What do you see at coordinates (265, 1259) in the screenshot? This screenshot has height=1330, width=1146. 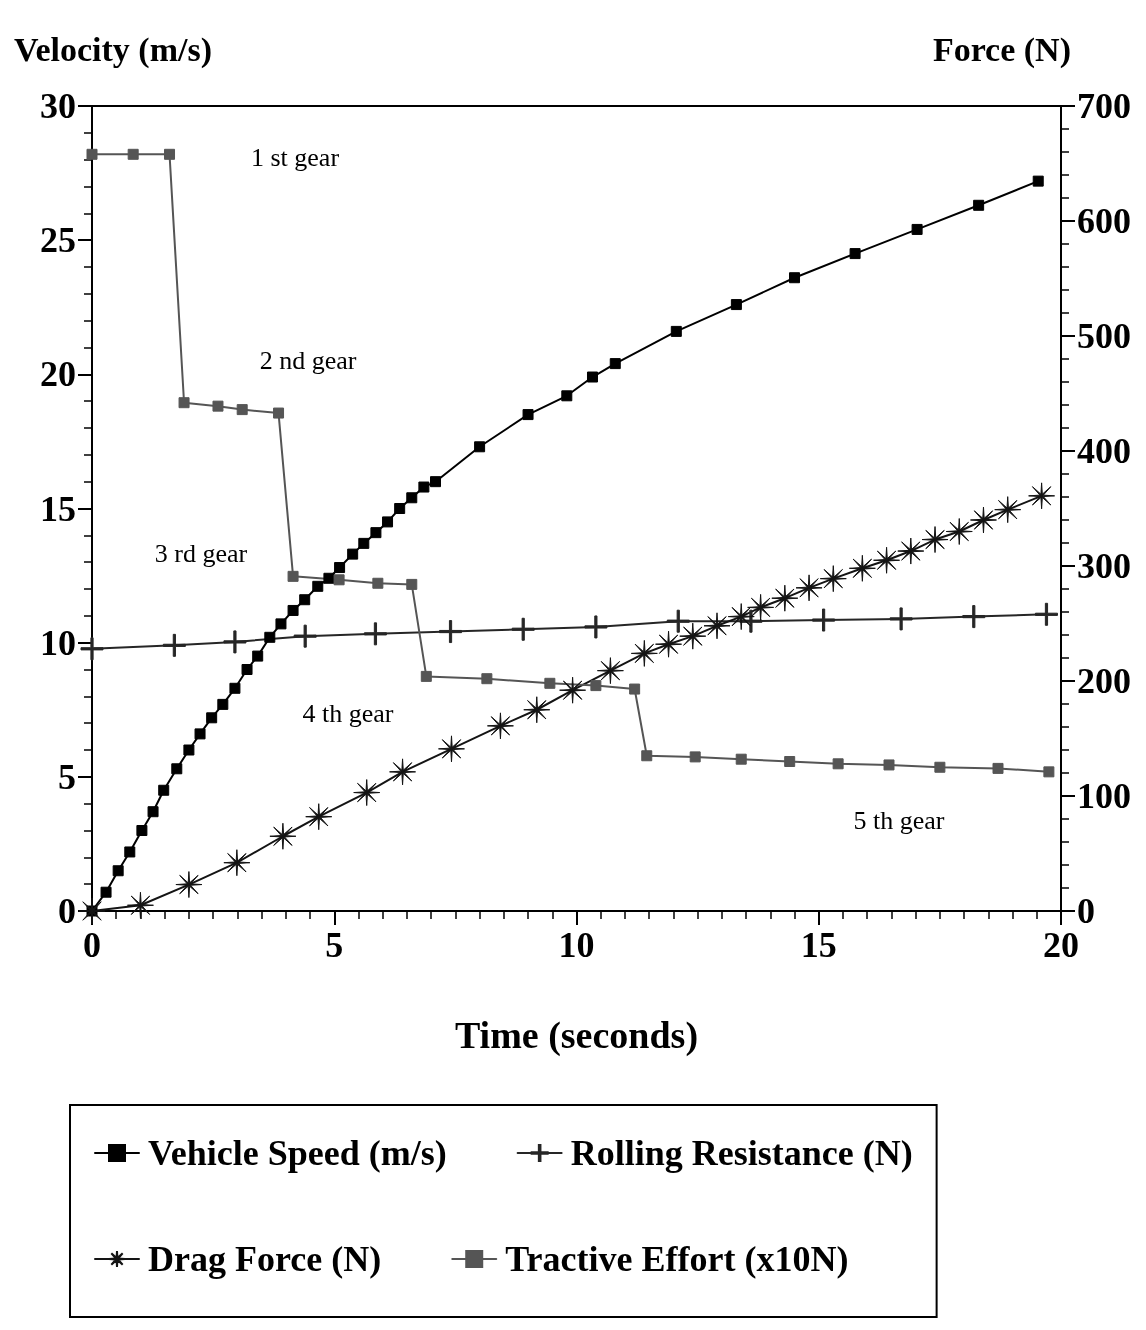 I see `legend-label: Drag Force (N)` at bounding box center [265, 1259].